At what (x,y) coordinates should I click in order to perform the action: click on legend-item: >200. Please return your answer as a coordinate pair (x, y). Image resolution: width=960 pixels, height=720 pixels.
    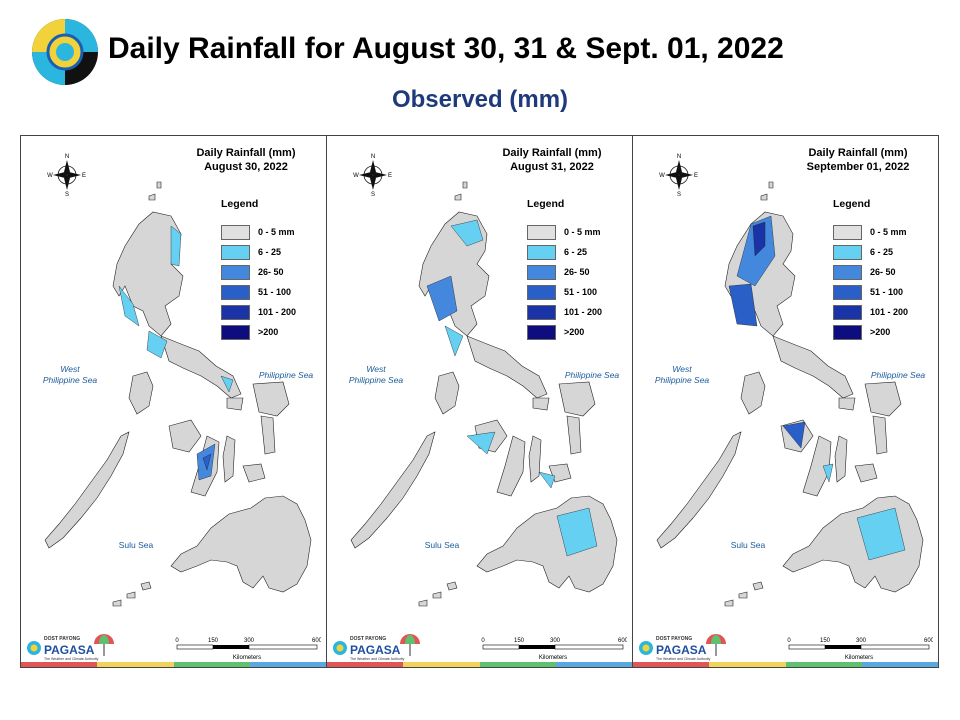
    Looking at the image, I should click on (258, 332).